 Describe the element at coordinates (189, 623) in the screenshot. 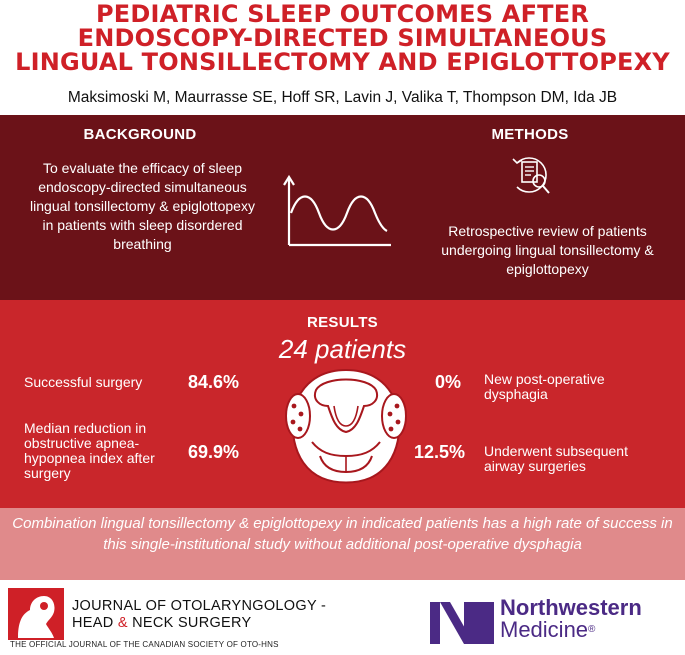

I see `journal-line-2-b: NECK SURGERY` at that location.